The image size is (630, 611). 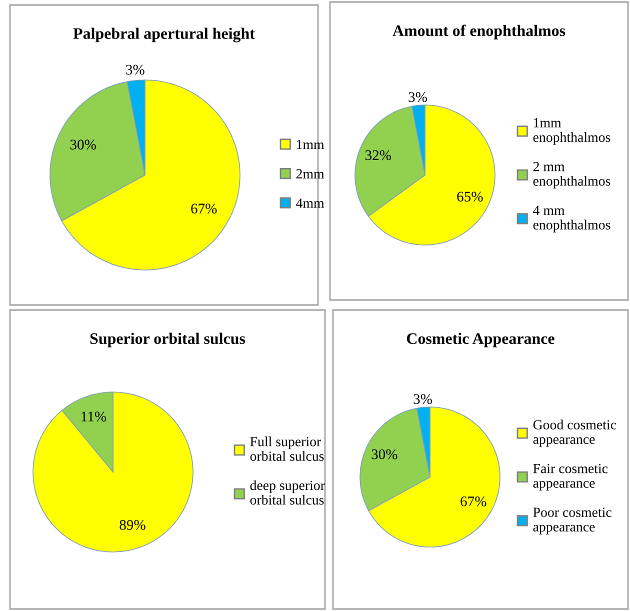 I want to click on legend-label: Fair cosmetic appearance, so click(x=570, y=477).